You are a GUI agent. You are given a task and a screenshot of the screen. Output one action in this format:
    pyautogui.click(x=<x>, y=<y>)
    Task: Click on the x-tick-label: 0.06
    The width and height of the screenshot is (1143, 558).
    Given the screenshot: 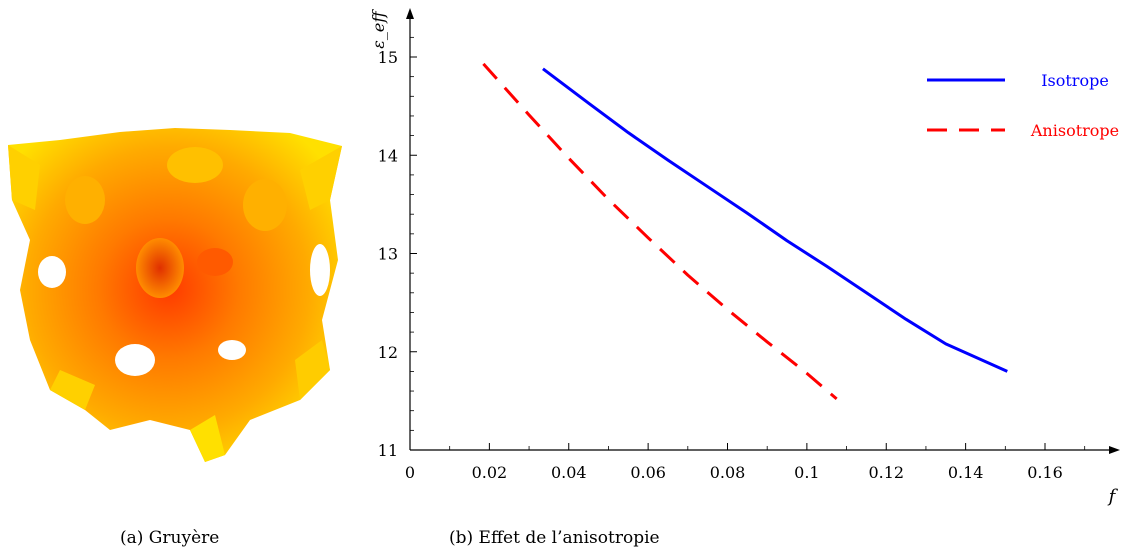 What is the action you would take?
    pyautogui.click(x=648, y=472)
    